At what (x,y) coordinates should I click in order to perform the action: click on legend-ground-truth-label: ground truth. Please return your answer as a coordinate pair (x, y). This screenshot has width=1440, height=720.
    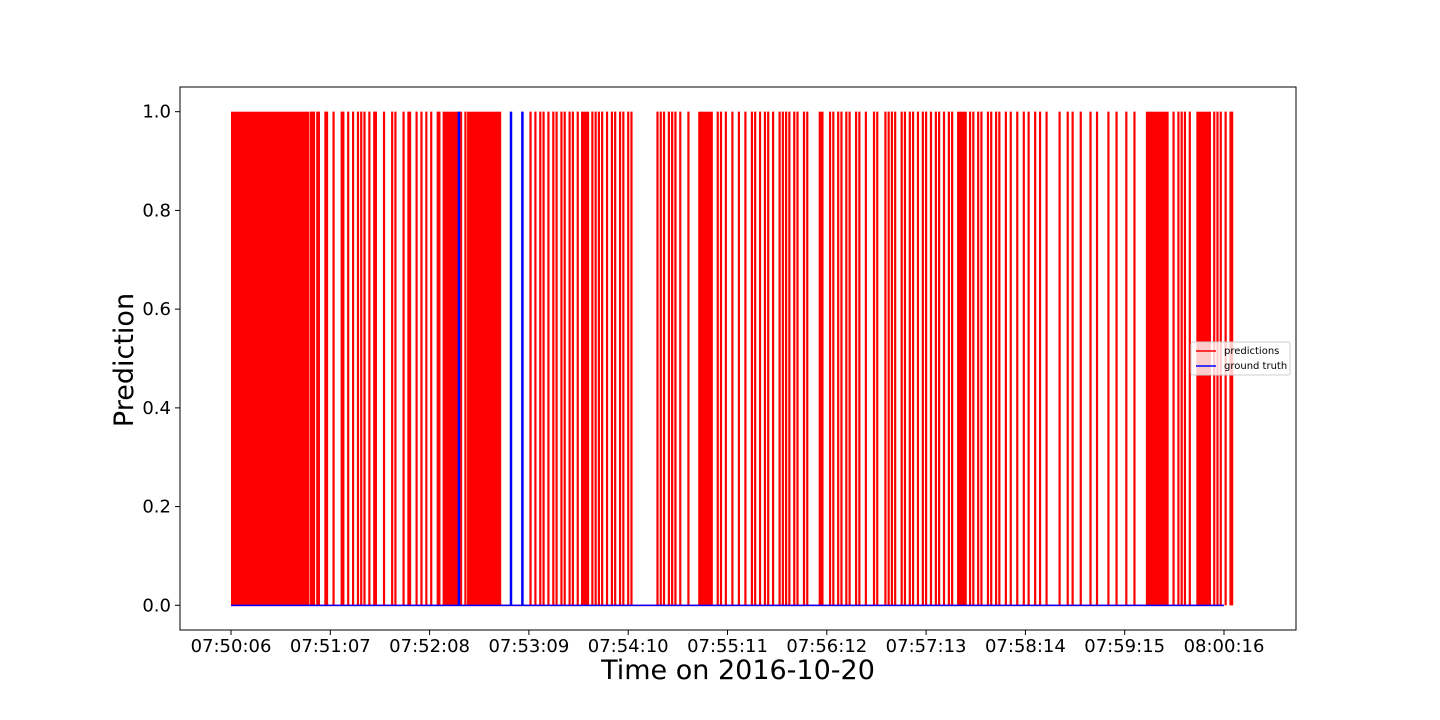
    Looking at the image, I should click on (1255, 366).